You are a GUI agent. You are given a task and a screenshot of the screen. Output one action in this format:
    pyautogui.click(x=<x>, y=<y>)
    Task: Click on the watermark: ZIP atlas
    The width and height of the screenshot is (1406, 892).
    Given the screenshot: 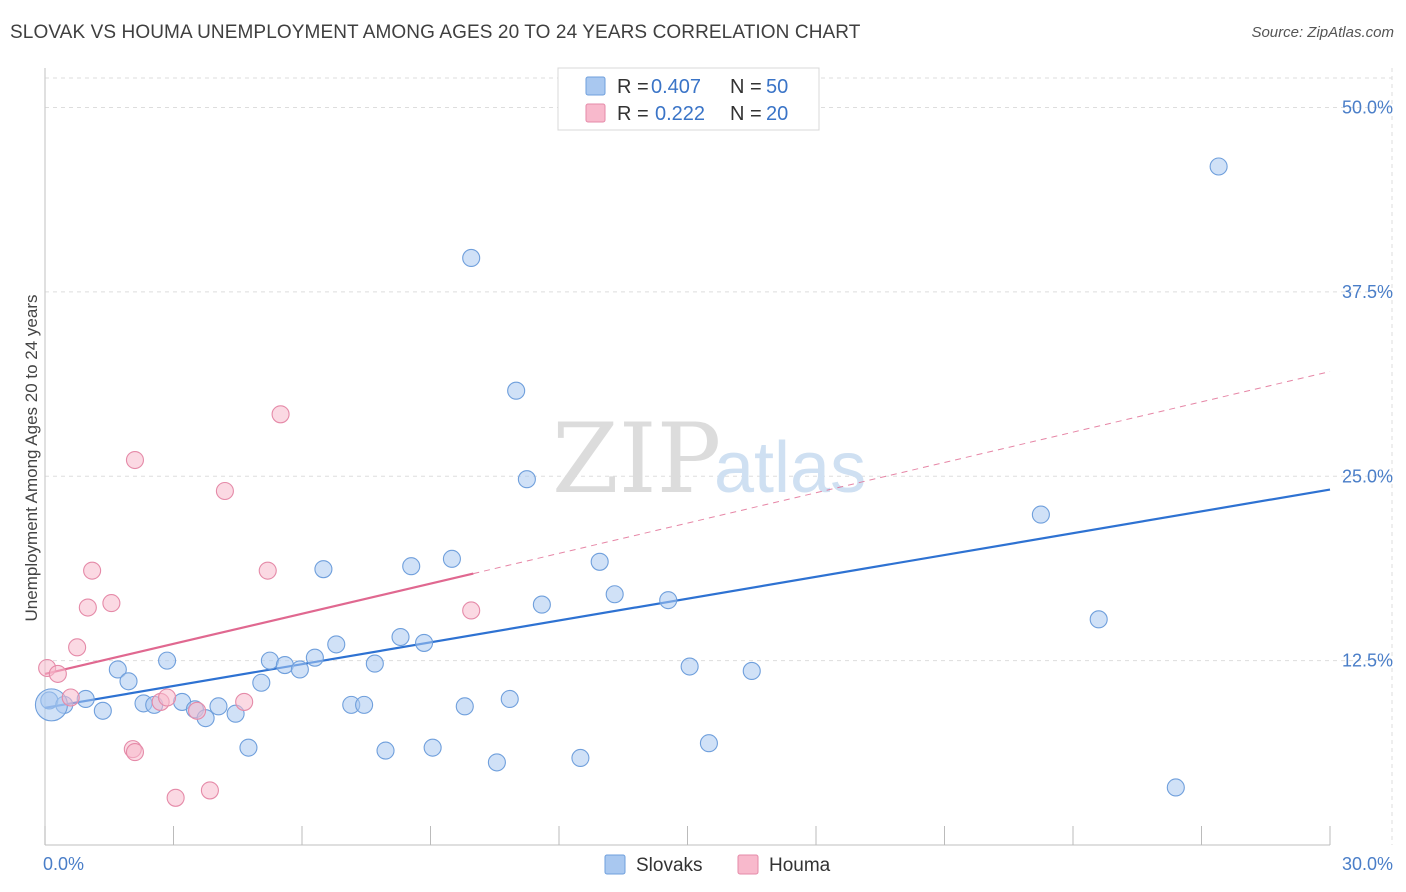 What is the action you would take?
    pyautogui.click(x=709, y=459)
    